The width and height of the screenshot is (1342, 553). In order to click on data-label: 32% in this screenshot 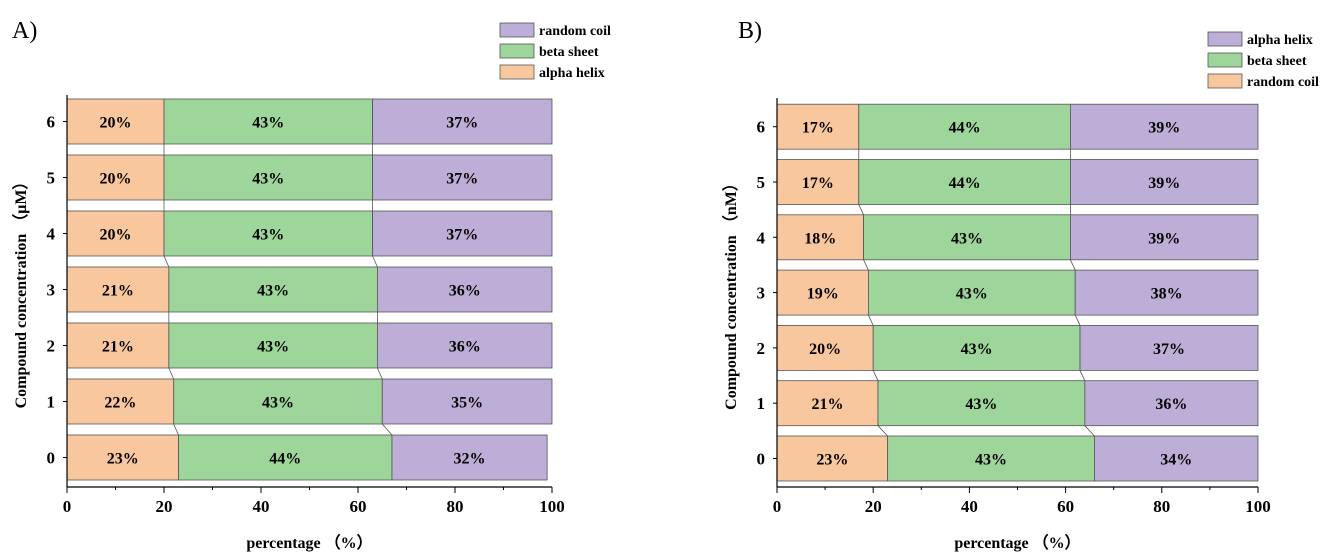, I will do `click(470, 459)`.